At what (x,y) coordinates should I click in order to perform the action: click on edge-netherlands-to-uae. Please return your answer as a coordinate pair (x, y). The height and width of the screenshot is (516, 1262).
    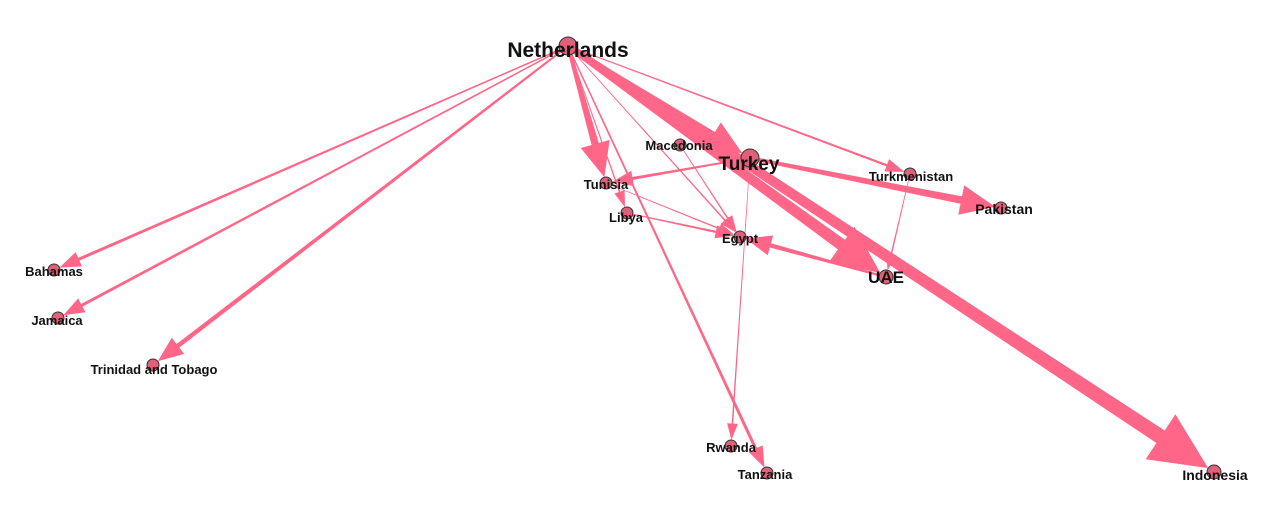
    Looking at the image, I should click on (723, 158).